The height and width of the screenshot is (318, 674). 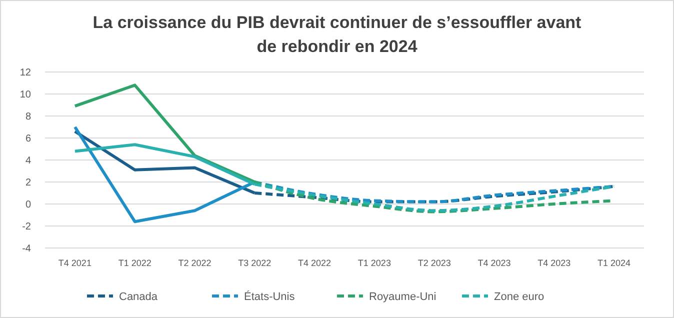 I want to click on x-tick-label: T1 2022, so click(x=135, y=263).